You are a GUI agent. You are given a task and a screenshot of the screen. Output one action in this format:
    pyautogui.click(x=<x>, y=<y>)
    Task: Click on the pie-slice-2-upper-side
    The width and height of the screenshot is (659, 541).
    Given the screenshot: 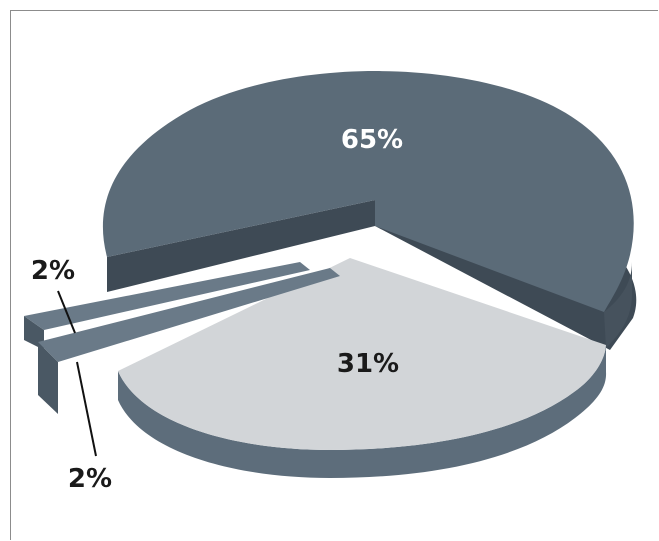 What is the action you would take?
    pyautogui.click(x=34, y=333)
    